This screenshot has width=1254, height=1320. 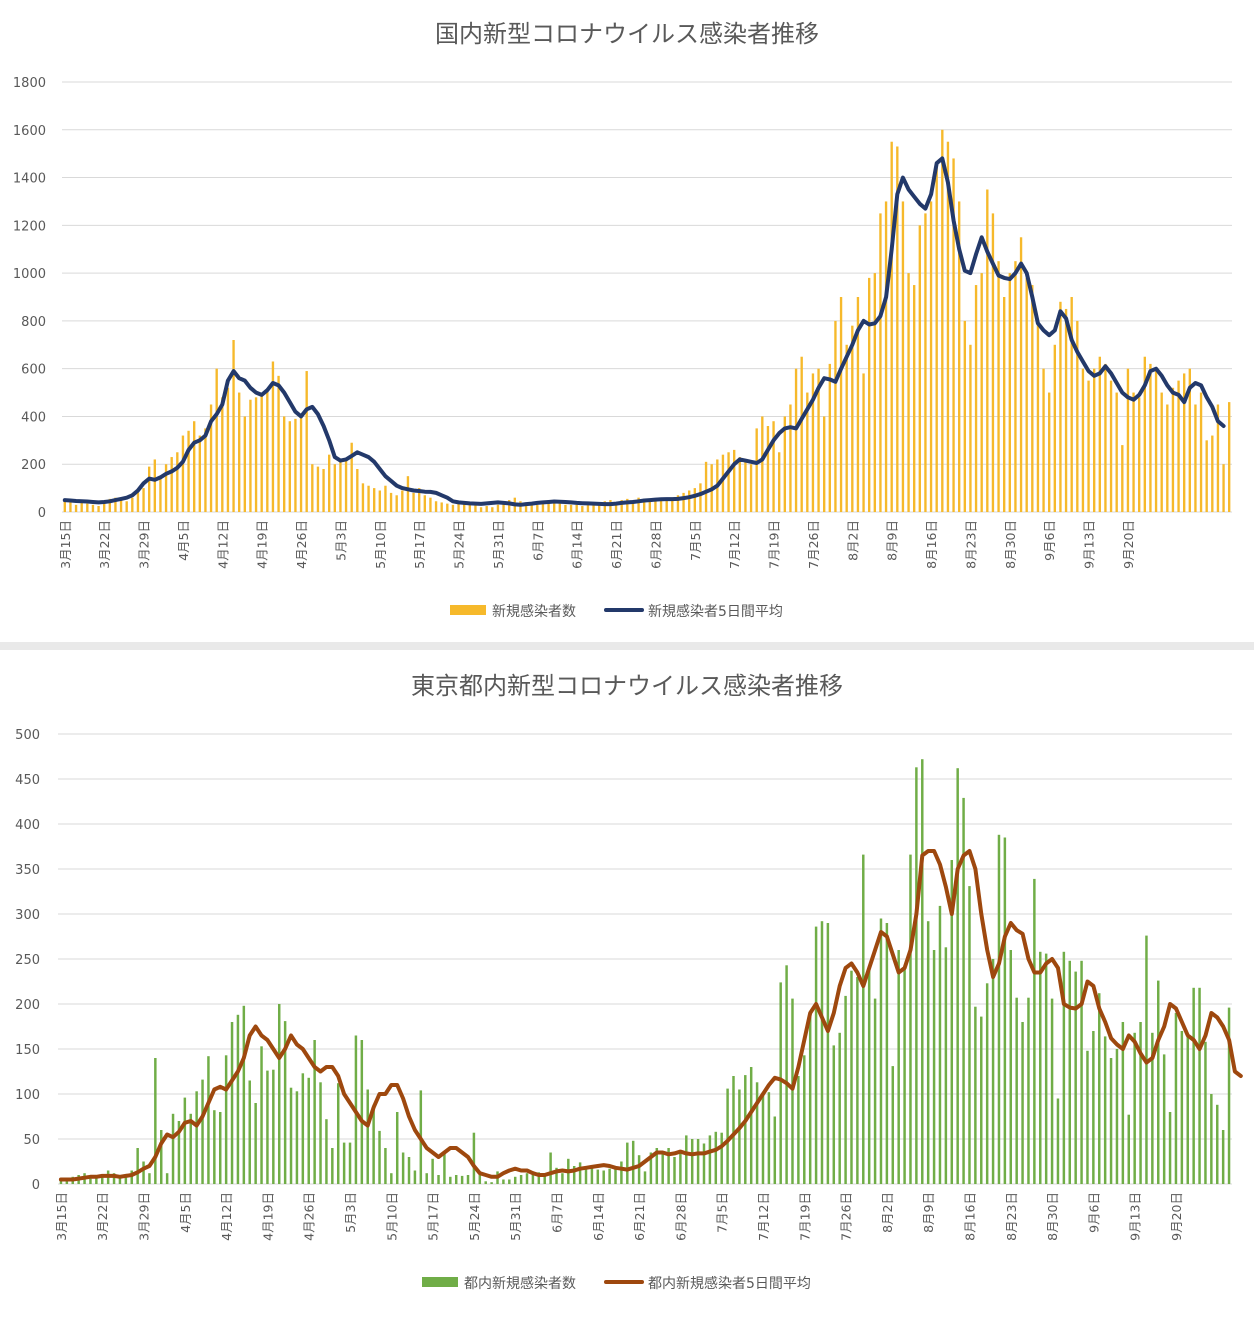 I want to click on national-x-tick-label: 5月3日, so click(x=340, y=540).